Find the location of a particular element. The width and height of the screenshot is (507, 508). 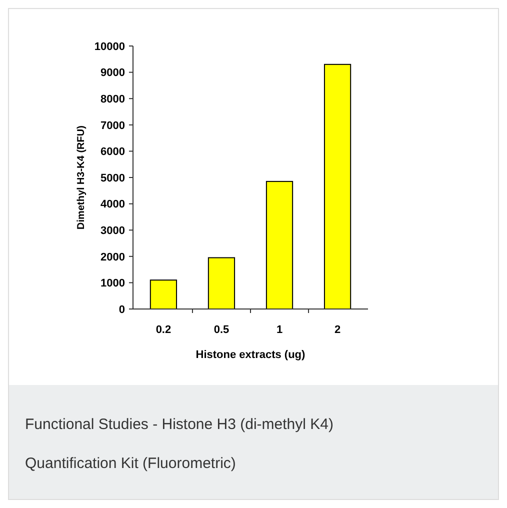

x-tick-label: 0.2 is located at coordinates (164, 330).